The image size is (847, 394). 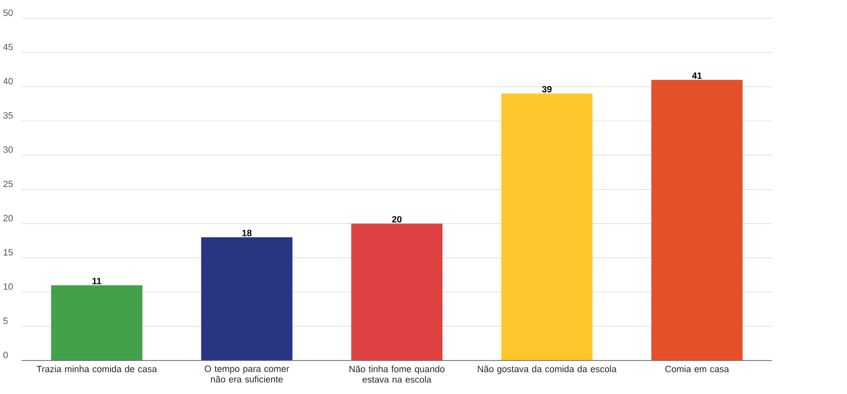 I want to click on y-tick-label: 5, so click(x=5, y=320).